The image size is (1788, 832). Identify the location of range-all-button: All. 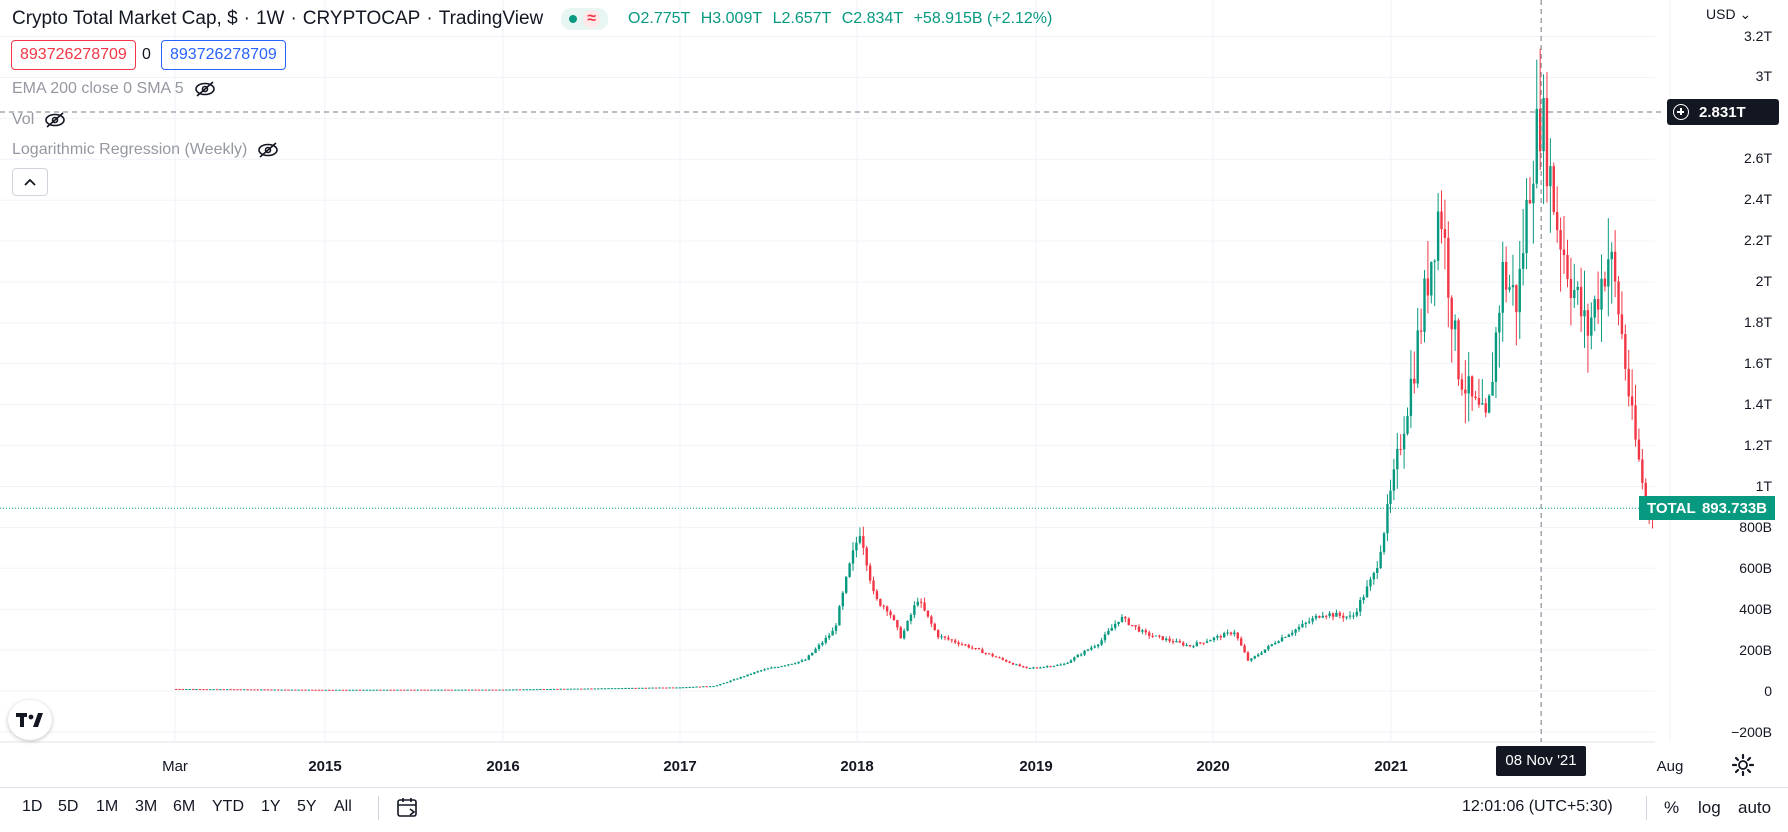
(343, 806).